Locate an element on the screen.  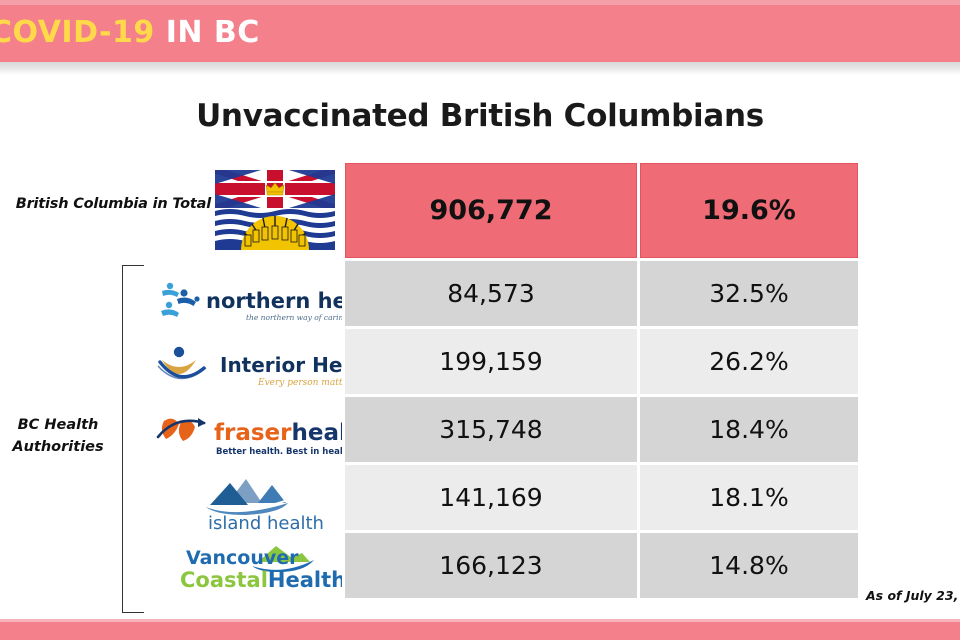
cell-count-island: 141,169 is located at coordinates (491, 497).